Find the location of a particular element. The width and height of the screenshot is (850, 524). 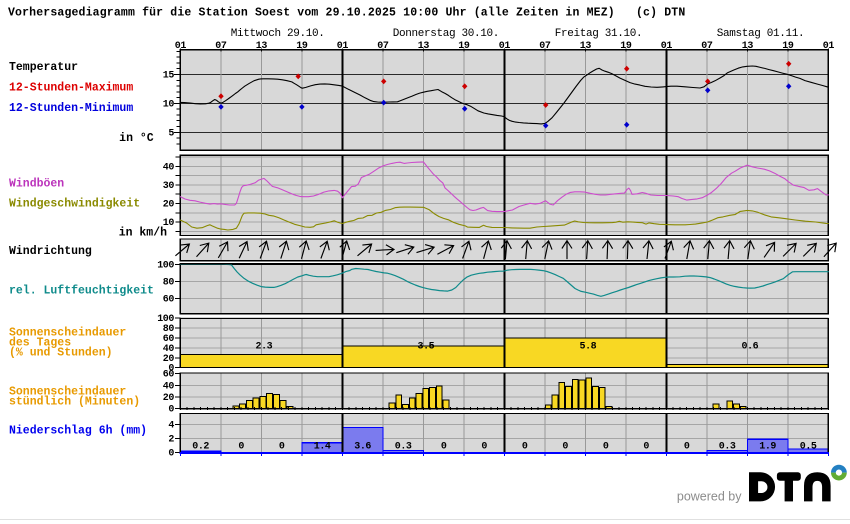

svg-text: 3.5 is located at coordinates (425, 347).